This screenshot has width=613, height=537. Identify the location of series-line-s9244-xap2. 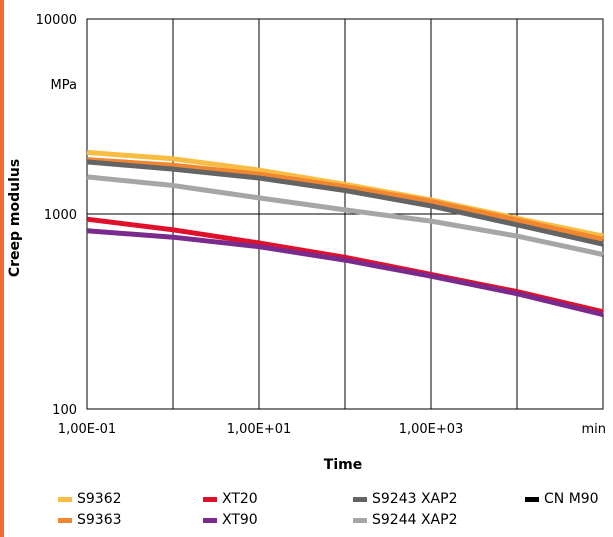
(345, 215).